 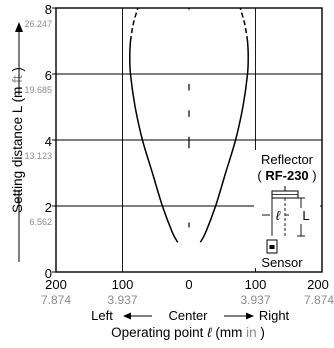 I want to click on inset-reflector-label: Reflector, so click(x=287, y=159).